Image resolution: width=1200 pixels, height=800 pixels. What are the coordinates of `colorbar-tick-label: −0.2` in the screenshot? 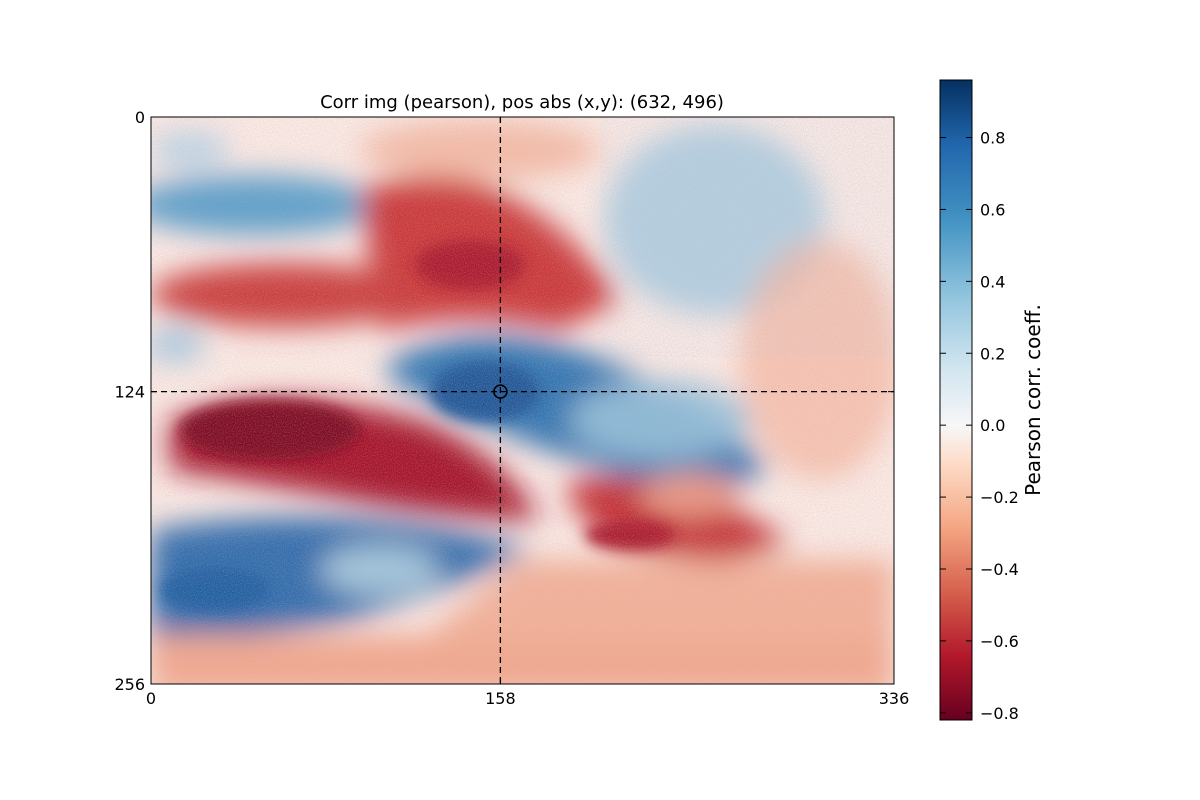 It's located at (999, 497).